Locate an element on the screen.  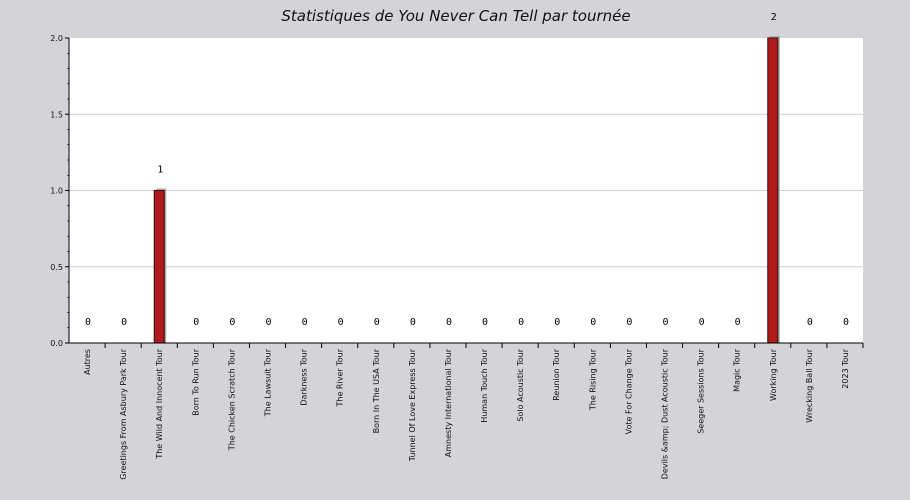
x-tick-label: The Wild And Innocent Tour is located at coordinates (159, 403).